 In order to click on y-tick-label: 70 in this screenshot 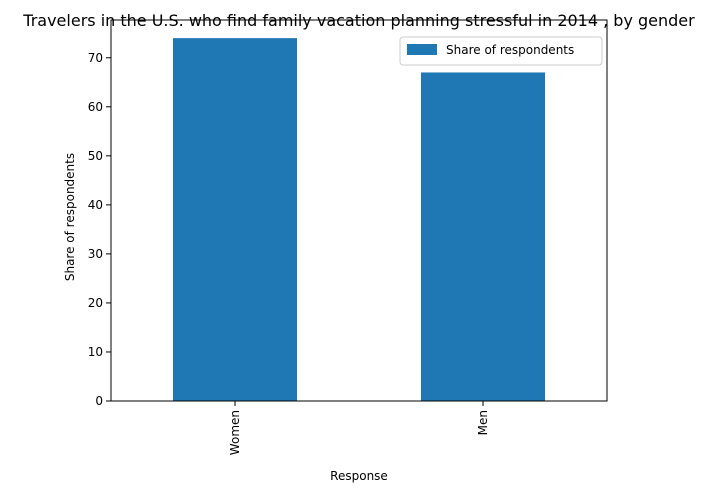, I will do `click(95, 58)`.